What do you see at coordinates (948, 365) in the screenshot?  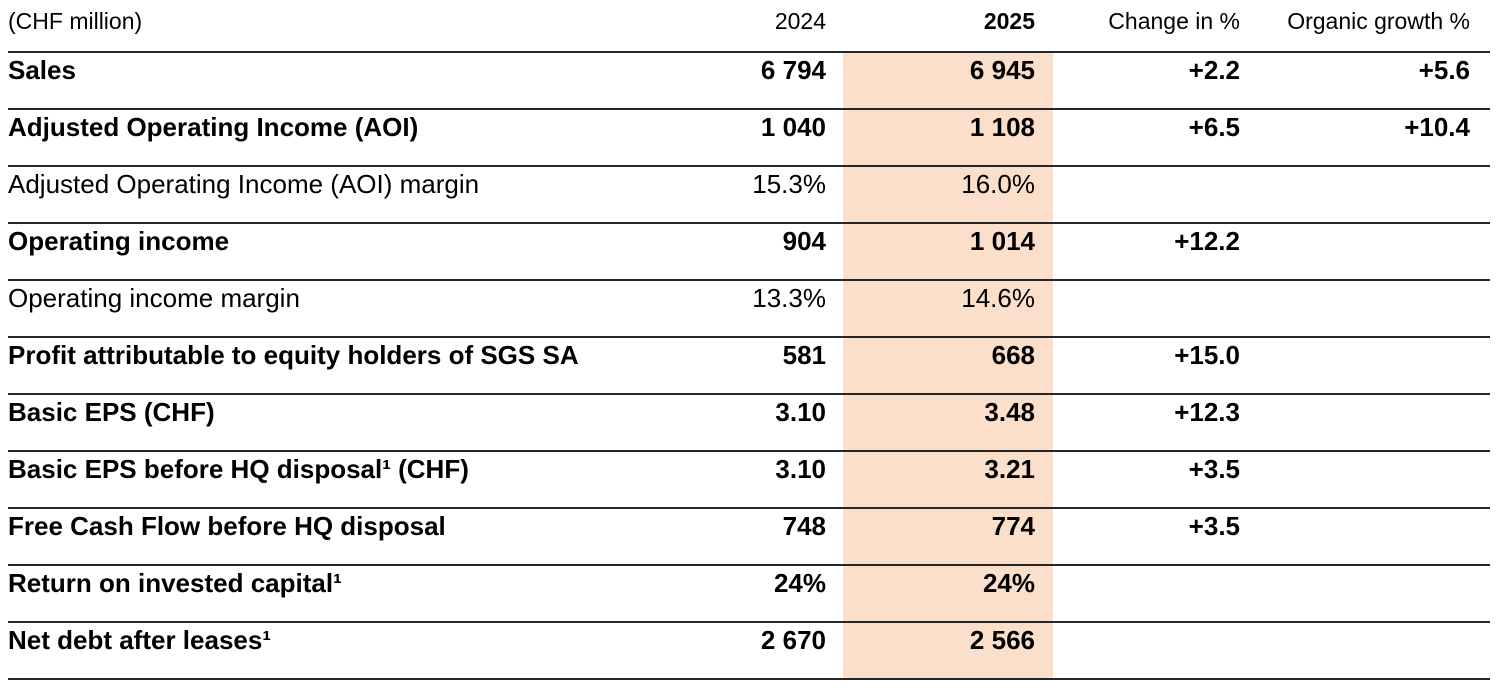 I see `cell-2025: 668` at bounding box center [948, 365].